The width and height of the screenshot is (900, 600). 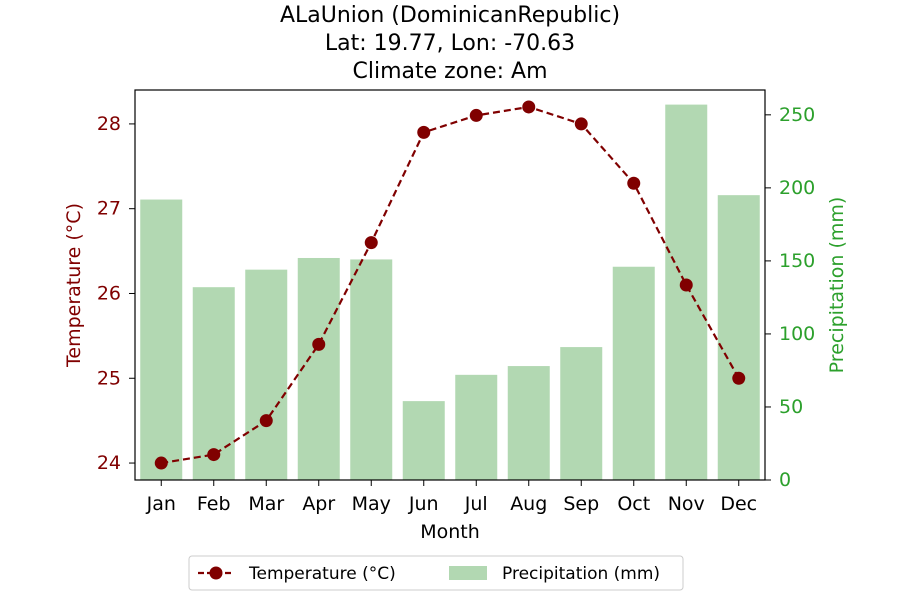 What do you see at coordinates (528, 423) in the screenshot?
I see `precipitation-bar-aug` at bounding box center [528, 423].